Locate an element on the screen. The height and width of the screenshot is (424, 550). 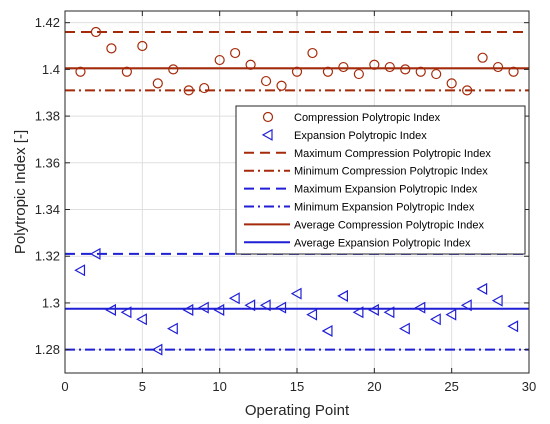
legend-label: Maximum Expansion Polytropic Index is located at coordinates (386, 190).